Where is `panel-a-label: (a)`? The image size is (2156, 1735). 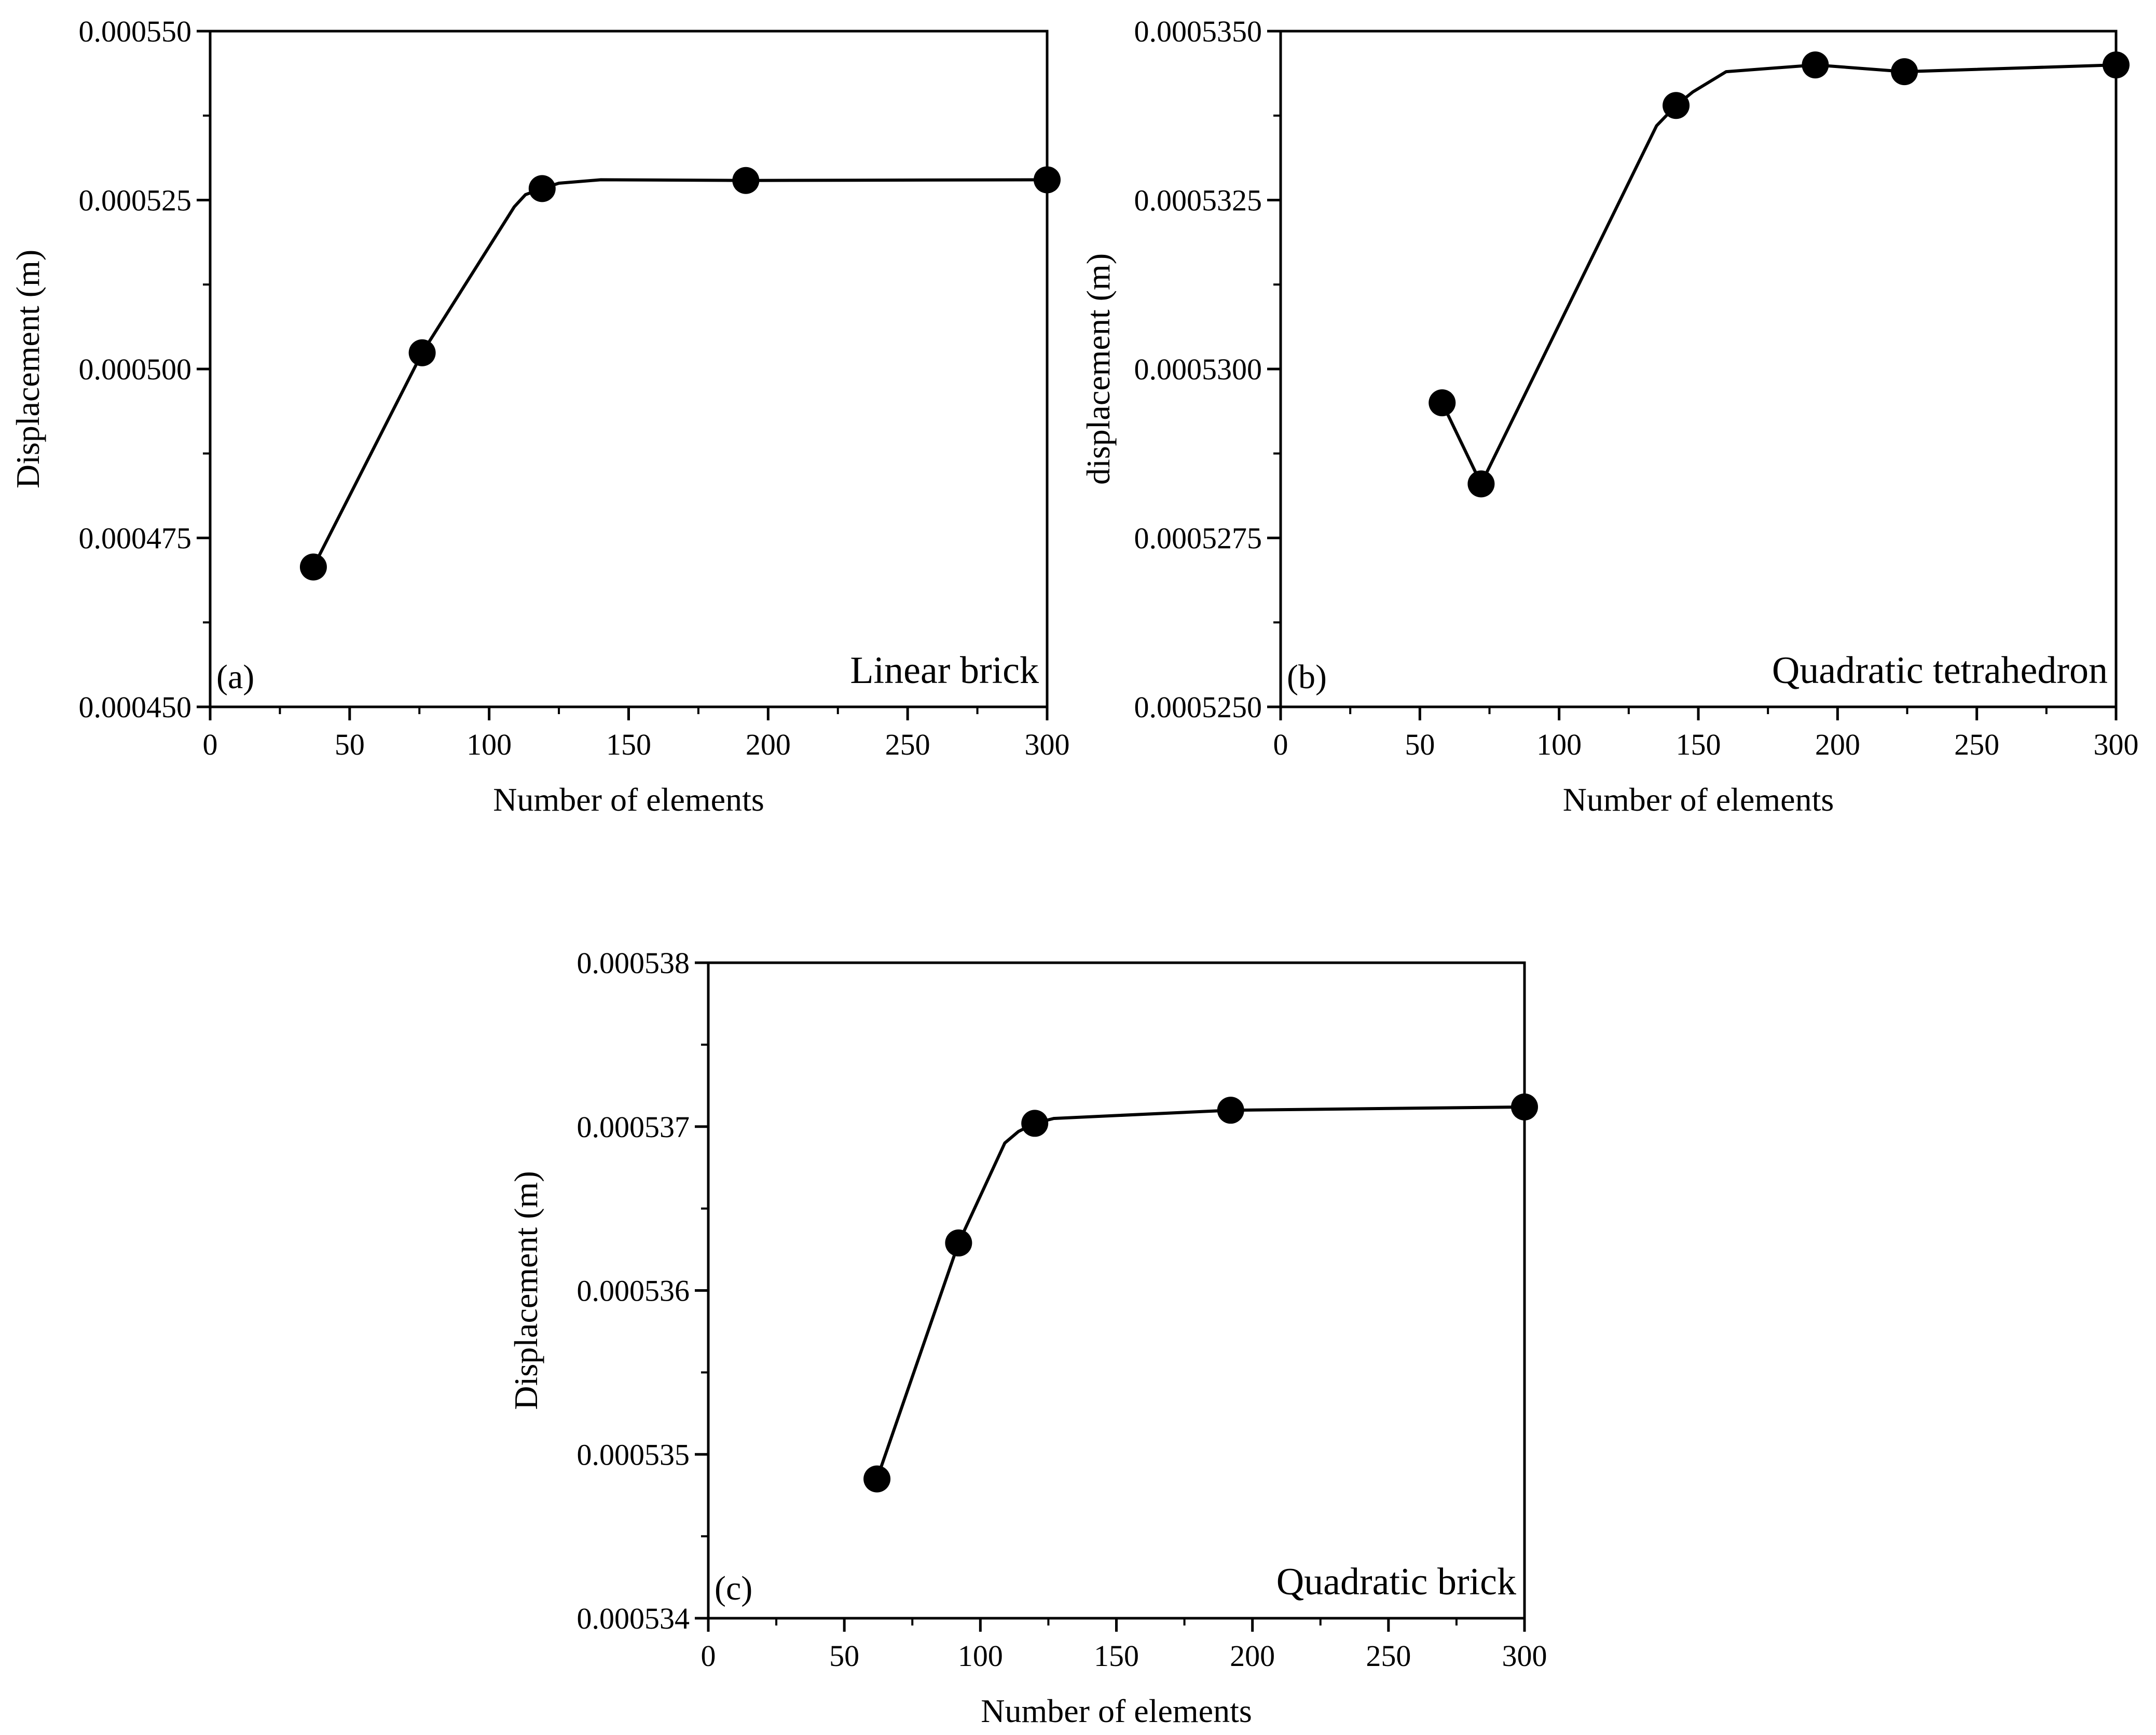 panel-a-label: (a) is located at coordinates (235, 677).